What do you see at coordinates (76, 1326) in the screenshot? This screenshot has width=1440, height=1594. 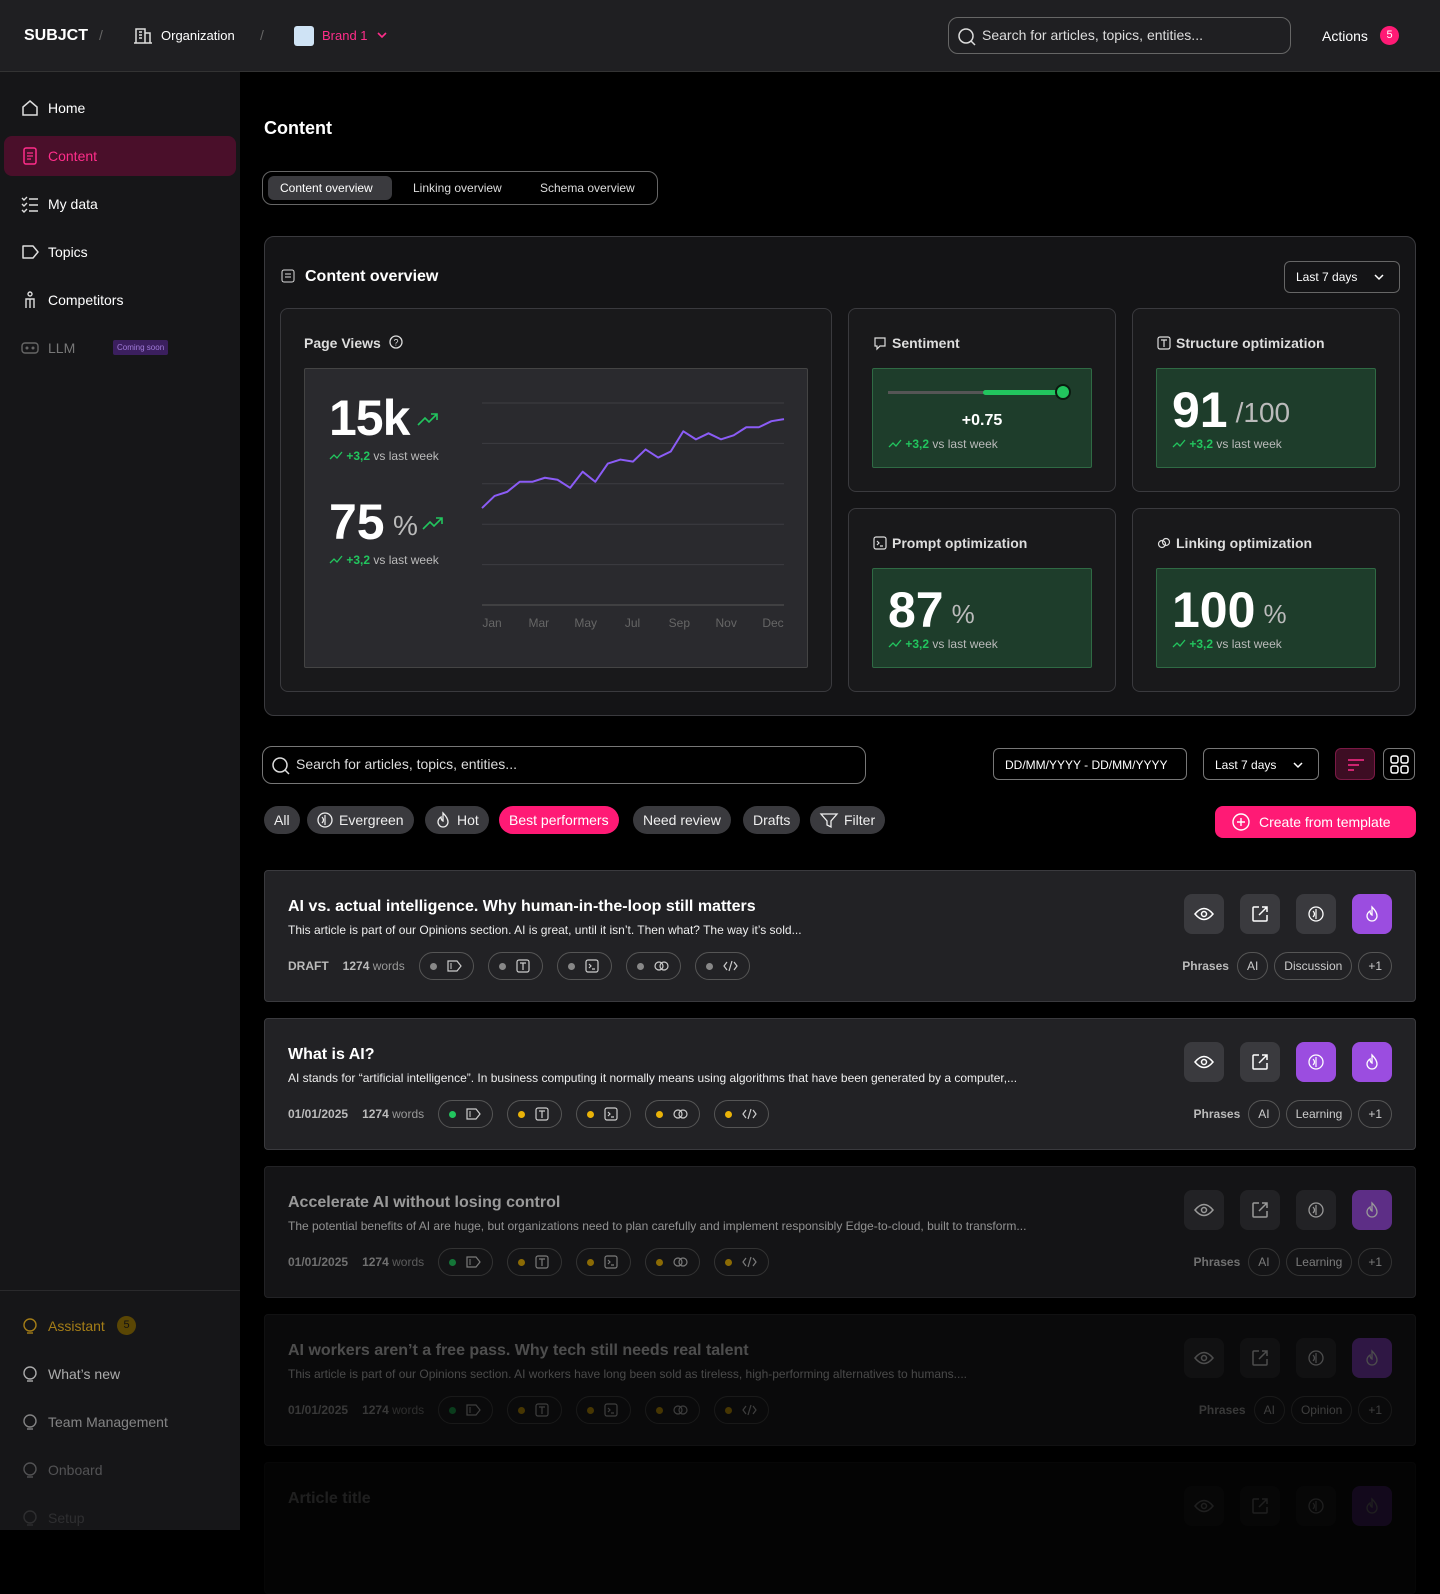 I see `nav-item: Assistant` at bounding box center [76, 1326].